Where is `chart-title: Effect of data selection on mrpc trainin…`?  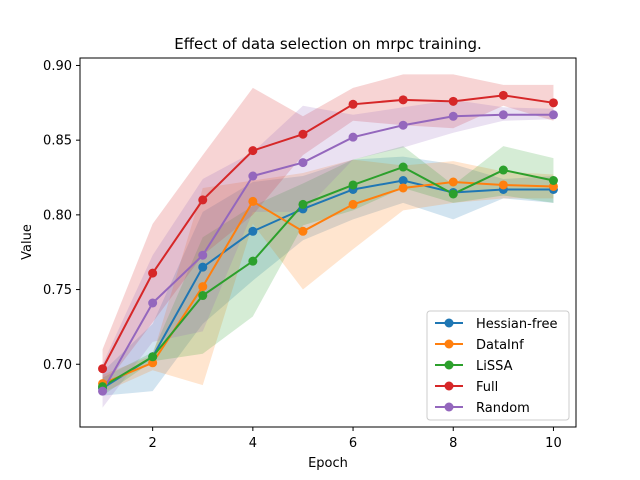 chart-title: Effect of data selection on mrpc trainin… is located at coordinates (328, 44).